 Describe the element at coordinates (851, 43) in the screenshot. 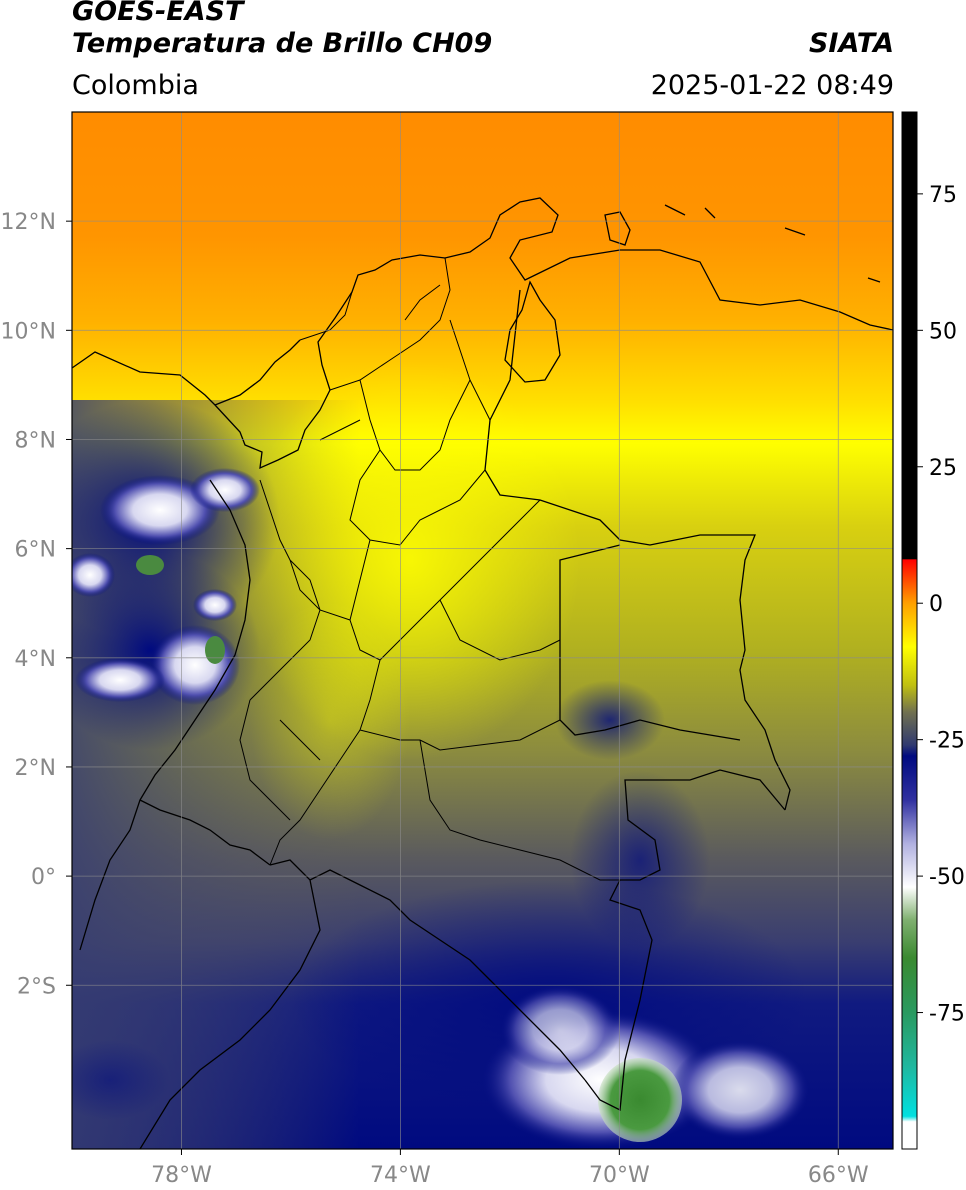

I see `organization-label: SIATA` at that location.